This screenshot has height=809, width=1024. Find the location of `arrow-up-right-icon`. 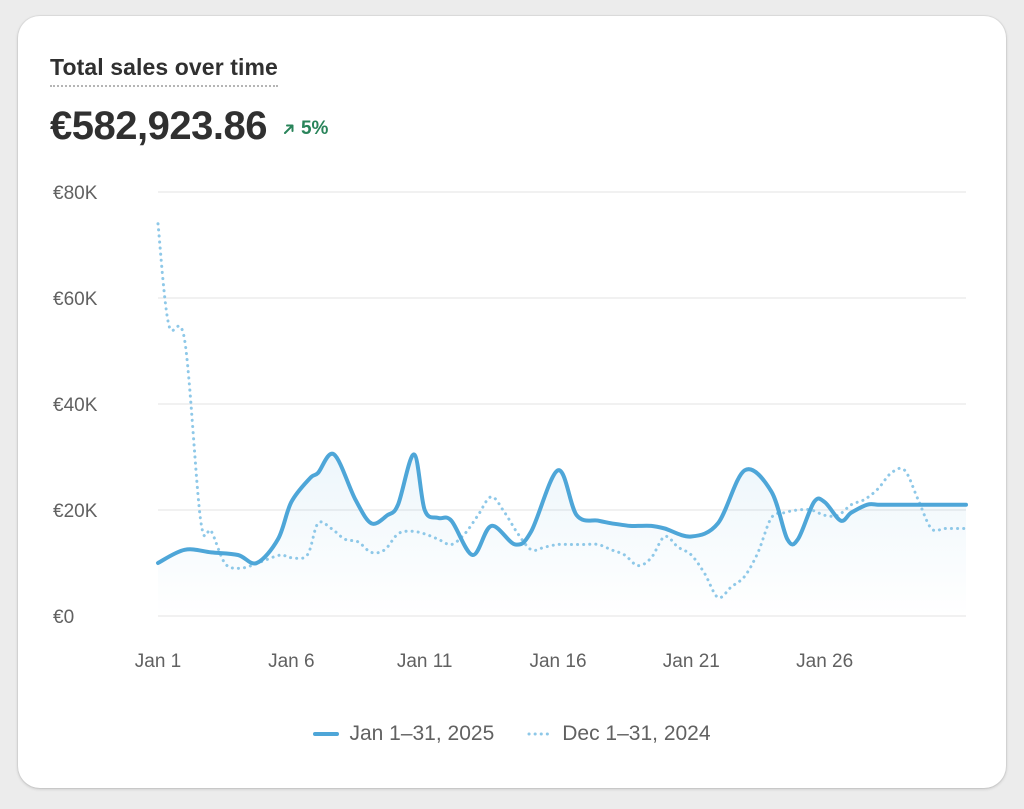

arrow-up-right-icon is located at coordinates (288, 129).